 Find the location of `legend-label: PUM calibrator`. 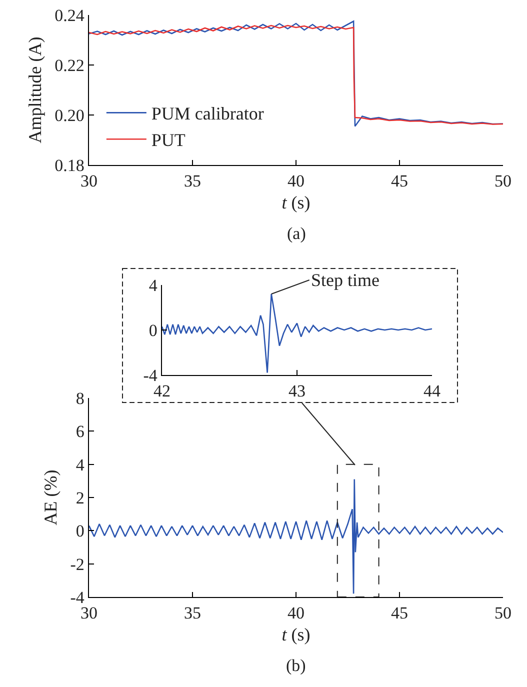

legend-label: PUM calibrator is located at coordinates (207, 114).